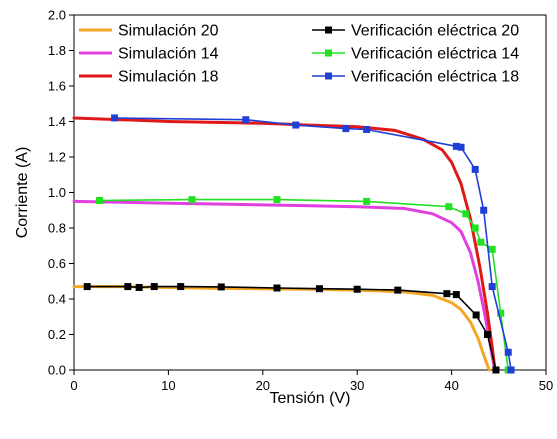  What do you see at coordinates (435, 54) in the screenshot?
I see `legend-label: Verificación eléctrica 14` at bounding box center [435, 54].